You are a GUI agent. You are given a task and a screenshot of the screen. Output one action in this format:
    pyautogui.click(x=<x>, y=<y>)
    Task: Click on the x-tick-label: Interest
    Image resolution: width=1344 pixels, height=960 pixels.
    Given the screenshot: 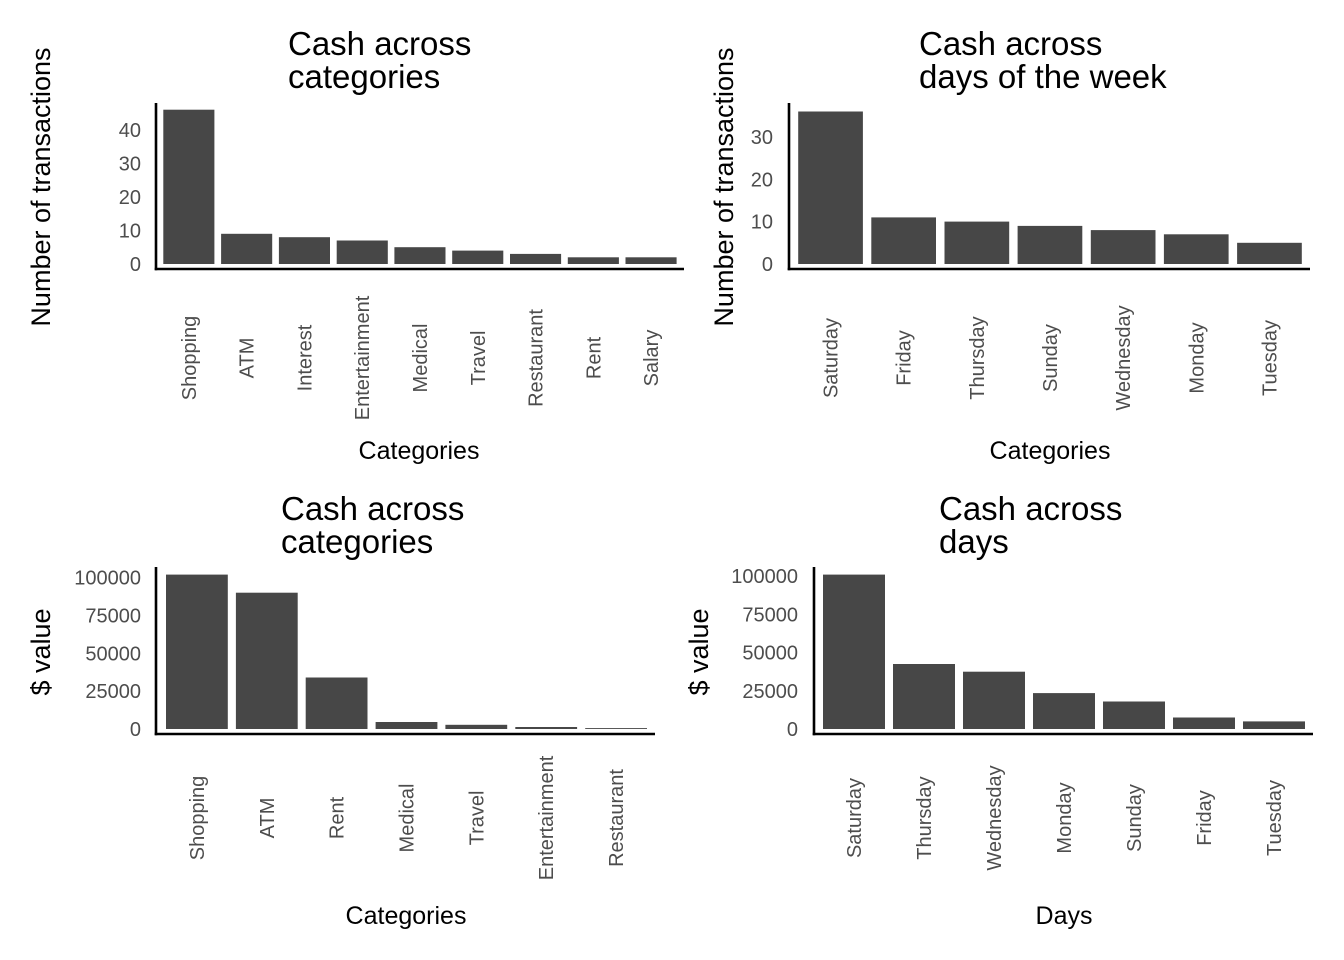 What is the action you would take?
    pyautogui.click(x=305, y=357)
    